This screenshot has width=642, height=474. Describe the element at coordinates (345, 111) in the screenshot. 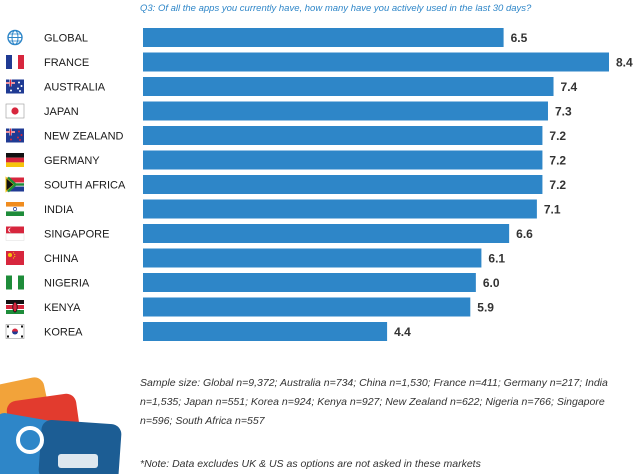

I see `bar-japan` at that location.